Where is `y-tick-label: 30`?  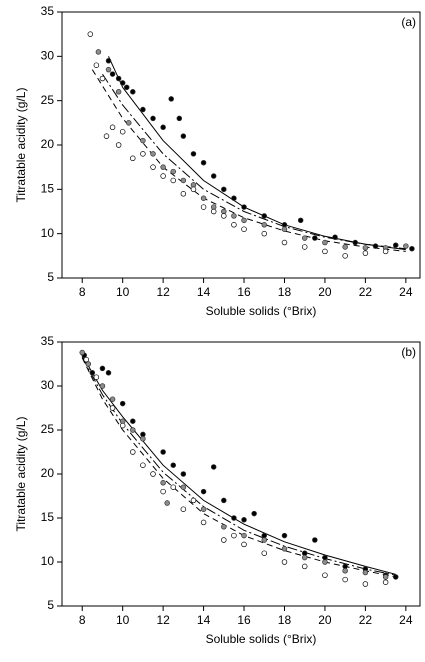 y-tick-label: 30 is located at coordinates (48, 56).